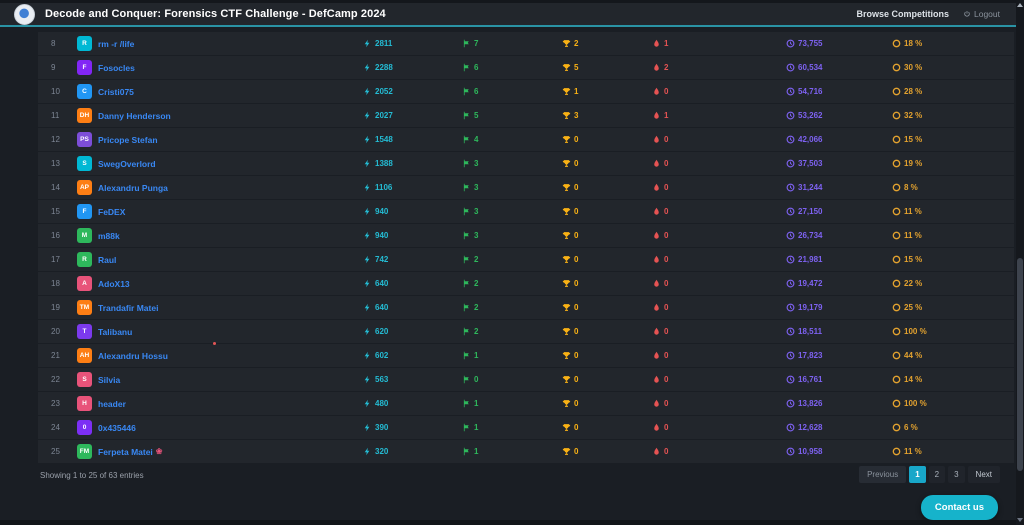  What do you see at coordinates (526, 380) in the screenshot?
I see `table-row: 22 S Silvia 563 0 0 0 16,761 14 %` at bounding box center [526, 380].